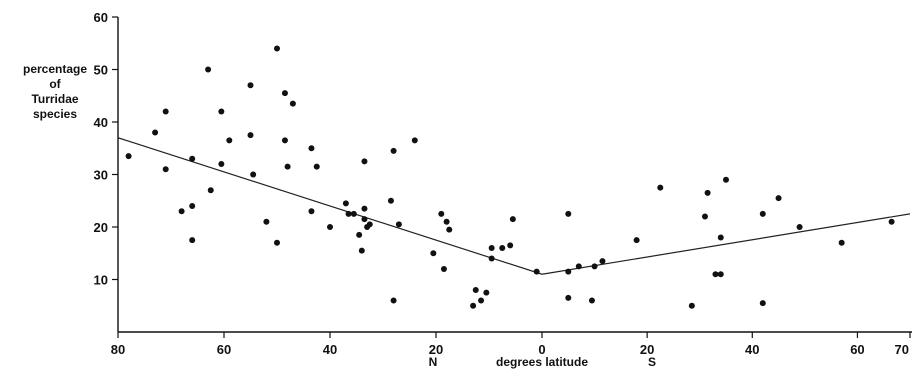 The height and width of the screenshot is (371, 924). I want to click on y-tick-label: 20, so click(101, 227).